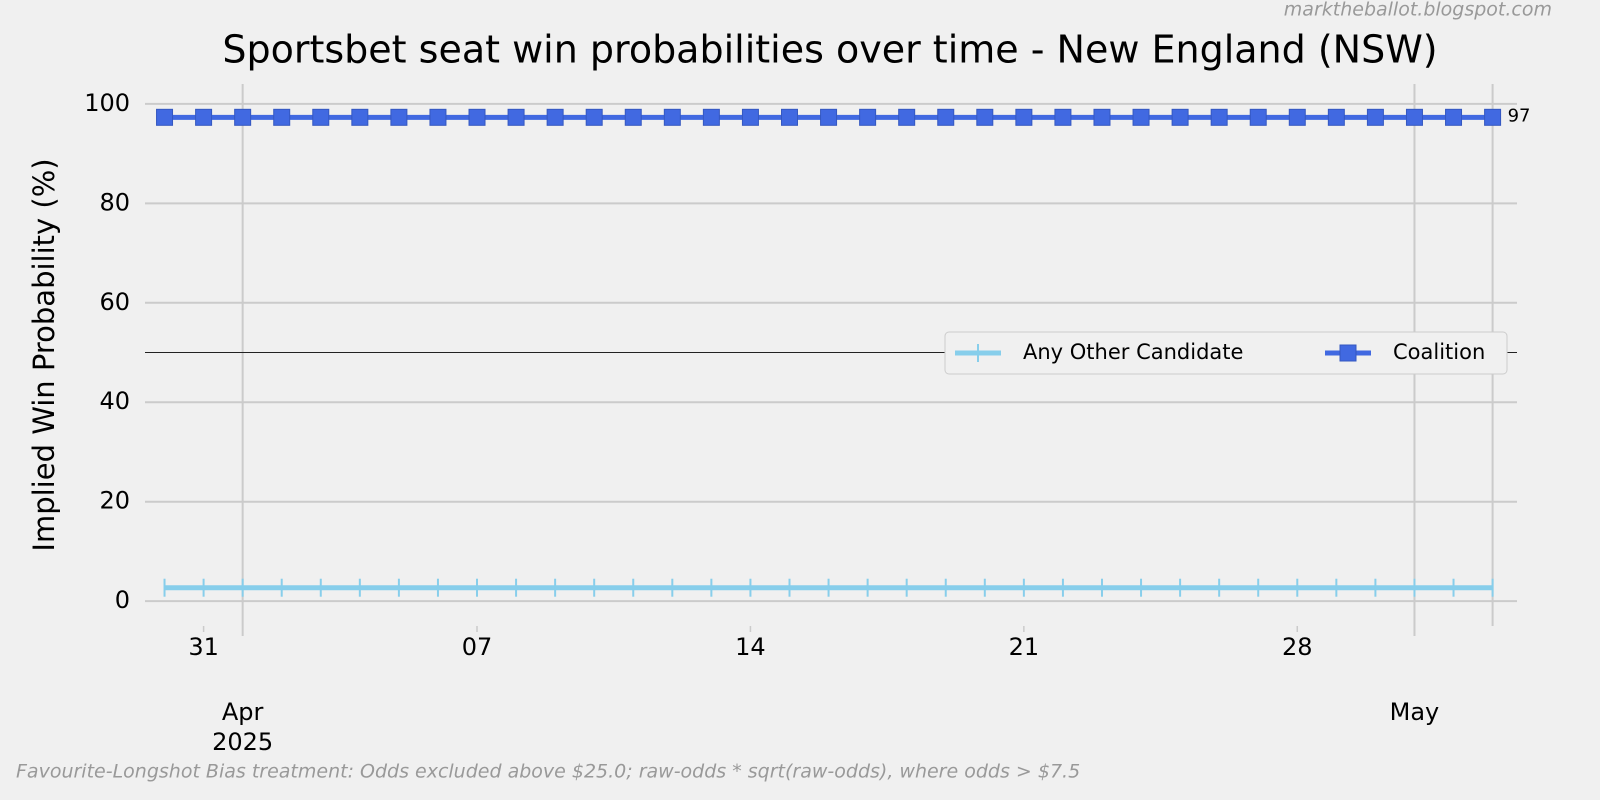 Image resolution: width=1600 pixels, height=800 pixels. What do you see at coordinates (1348, 353) in the screenshot?
I see `legend-marker` at bounding box center [1348, 353].